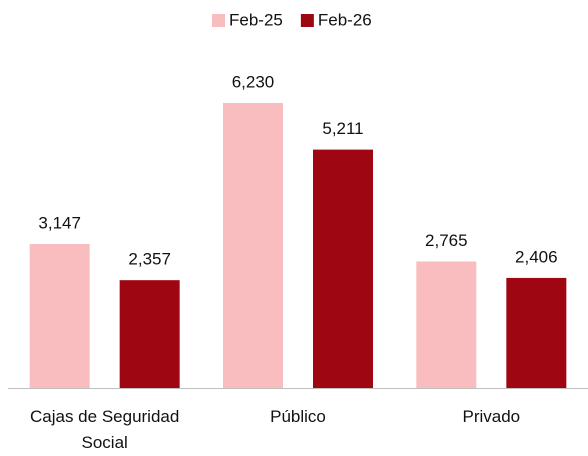 This screenshot has height=456, width=588. Describe the element at coordinates (345, 19) in the screenshot. I see `legend-label: Feb-26` at that location.